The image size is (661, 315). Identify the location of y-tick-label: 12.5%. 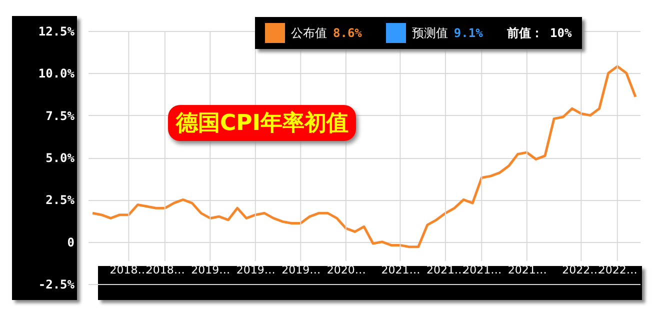
(57, 31).